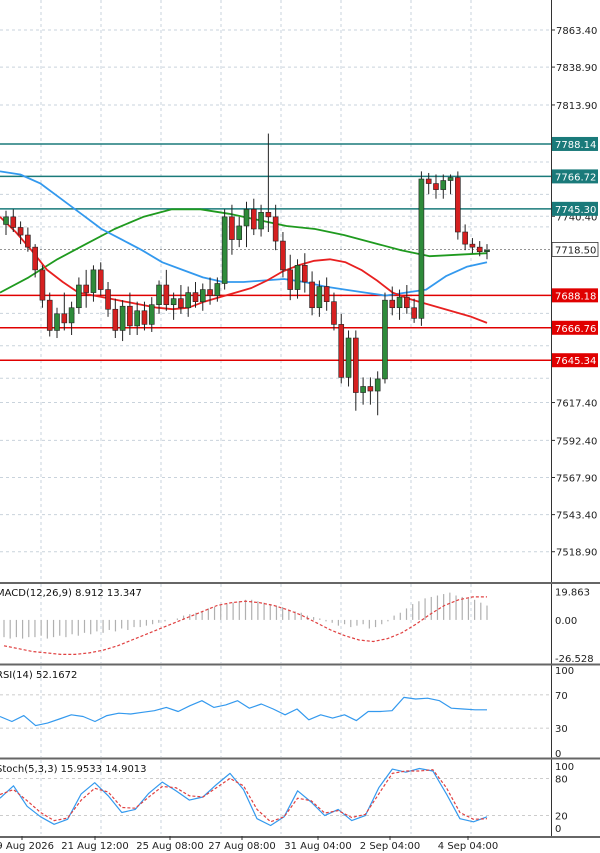 The image size is (600, 853). What do you see at coordinates (244, 251) in the screenshot?
I see `ema-slow-line` at bounding box center [244, 251].